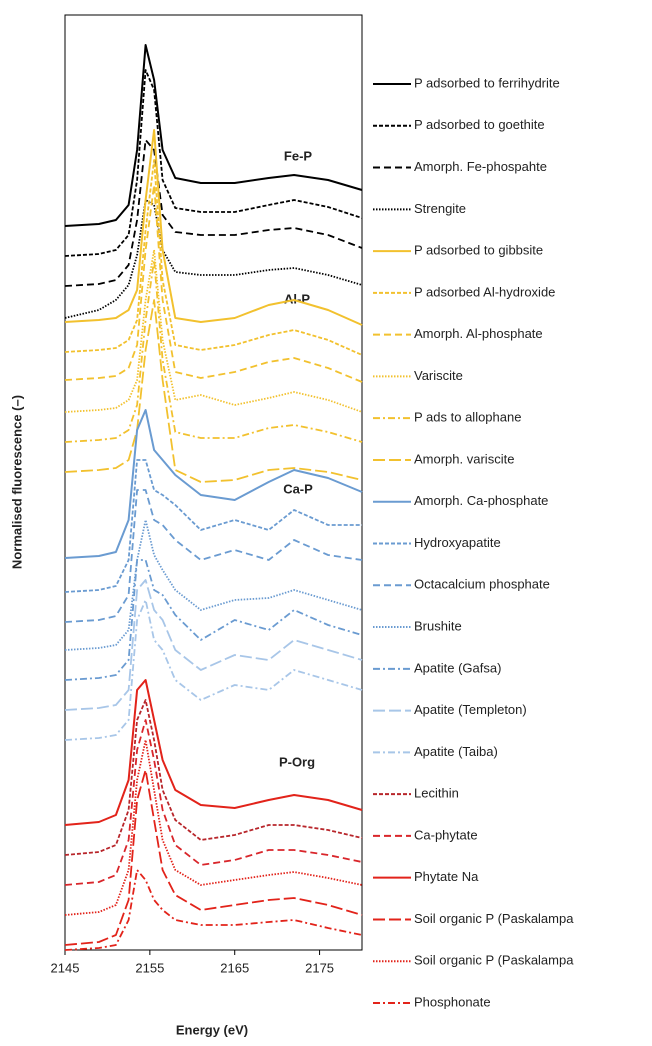 The image size is (652, 1046). Describe the element at coordinates (479, 124) in the screenshot. I see `legend-label: P adsorbed to goethite` at that location.